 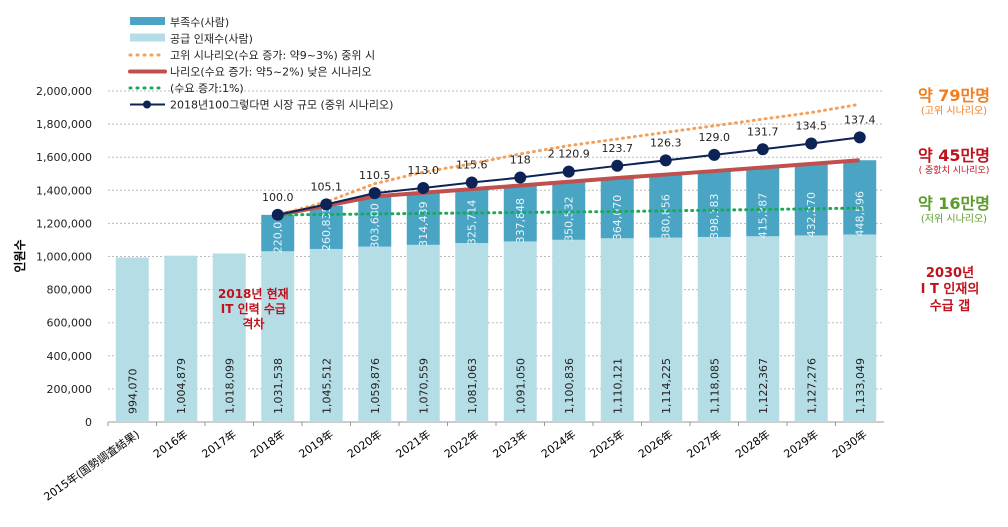 I want to click on bar-supply-label: 1,110,121, so click(x=617, y=386).